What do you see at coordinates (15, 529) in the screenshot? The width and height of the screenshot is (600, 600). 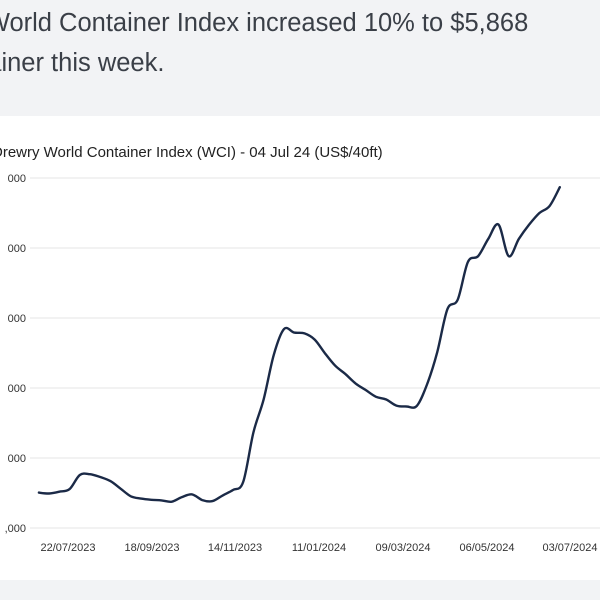 I see `y-tick-label: ,000` at bounding box center [15, 529].